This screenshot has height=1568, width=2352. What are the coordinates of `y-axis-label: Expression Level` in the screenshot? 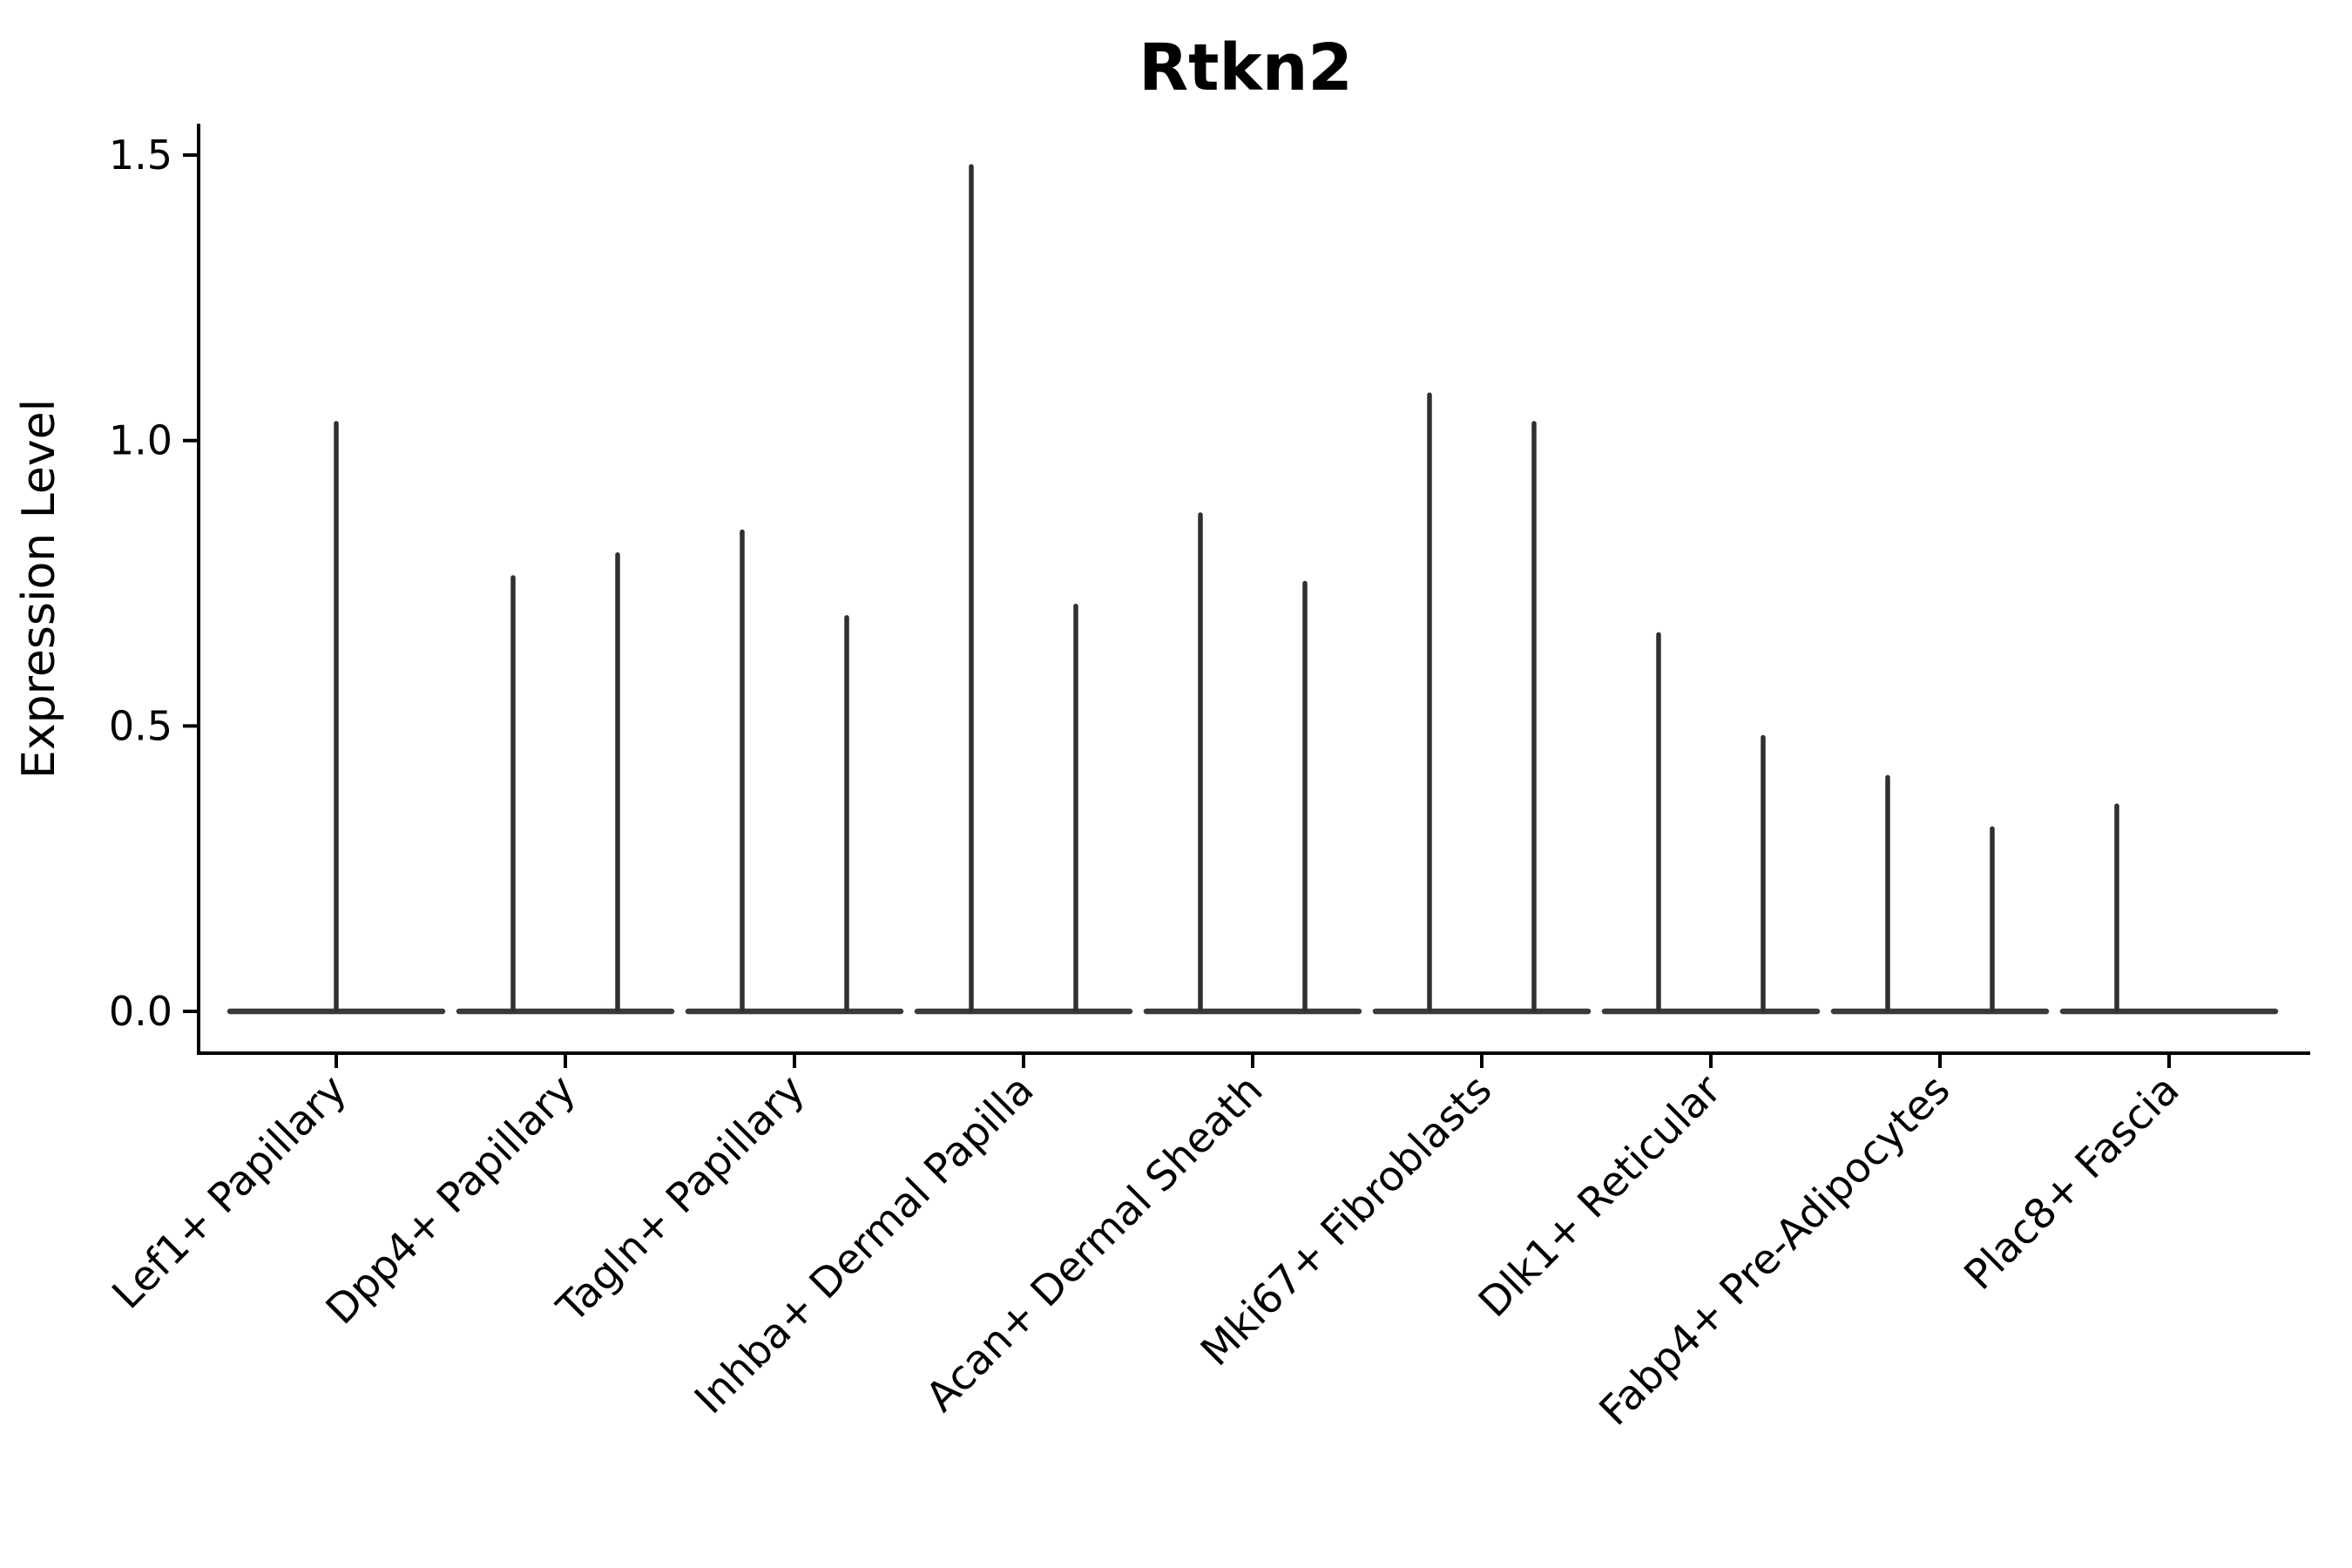 It's located at (39, 589).